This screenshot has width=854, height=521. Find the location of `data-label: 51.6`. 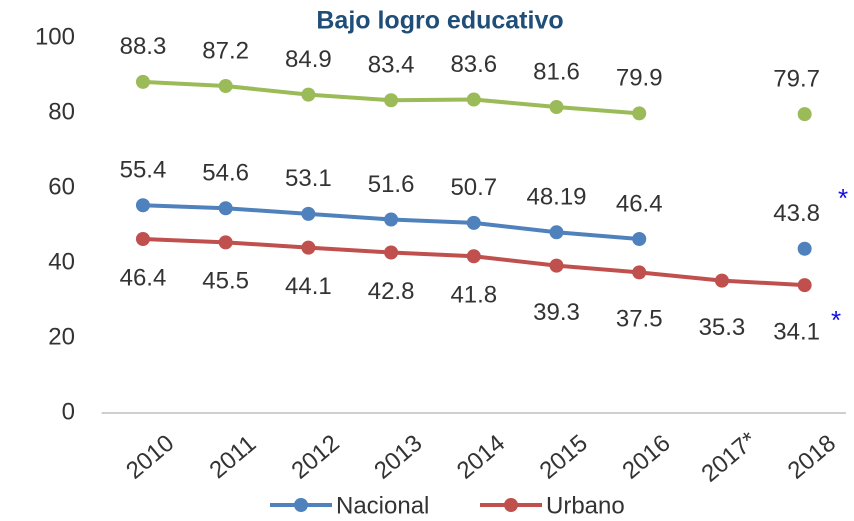

data-label: 51.6 is located at coordinates (391, 184).